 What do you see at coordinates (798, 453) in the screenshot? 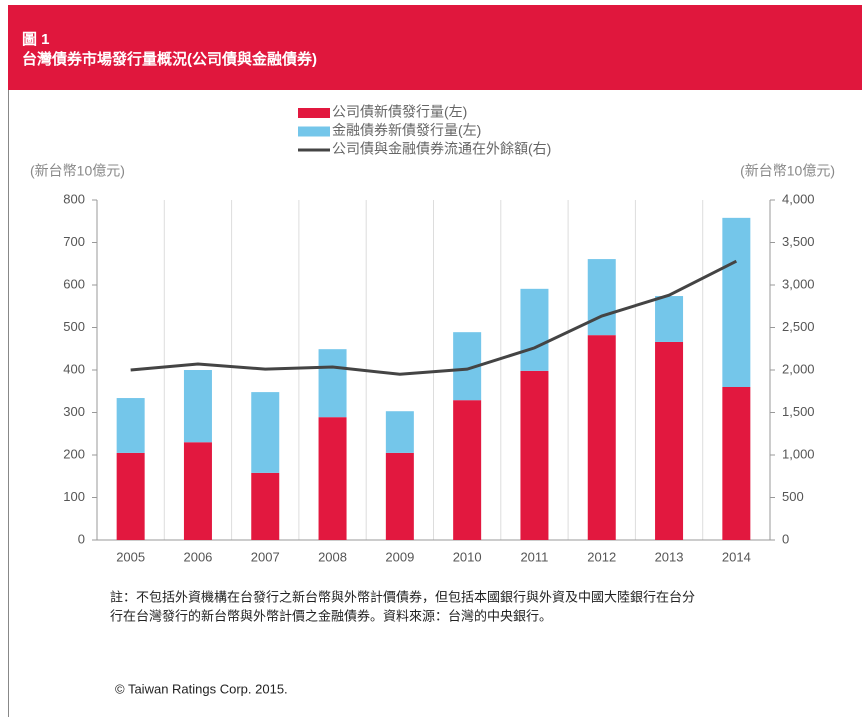
I see `y2-tick-label: 1,000` at bounding box center [798, 453].